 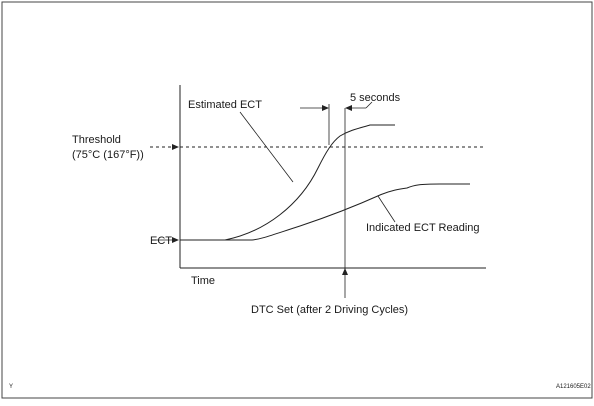 What do you see at coordinates (345, 271) in the screenshot?
I see `dtc-arrow-head` at bounding box center [345, 271].